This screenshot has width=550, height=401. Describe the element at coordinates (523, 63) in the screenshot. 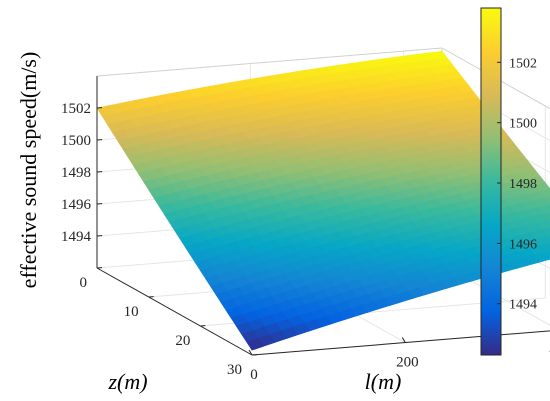

I see `colorbar-tick-label: 1502` at that location.